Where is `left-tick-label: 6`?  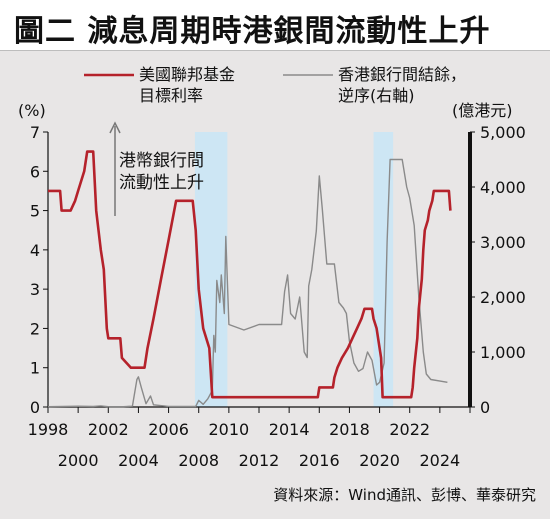
left-tick-label: 6 is located at coordinates (35, 171).